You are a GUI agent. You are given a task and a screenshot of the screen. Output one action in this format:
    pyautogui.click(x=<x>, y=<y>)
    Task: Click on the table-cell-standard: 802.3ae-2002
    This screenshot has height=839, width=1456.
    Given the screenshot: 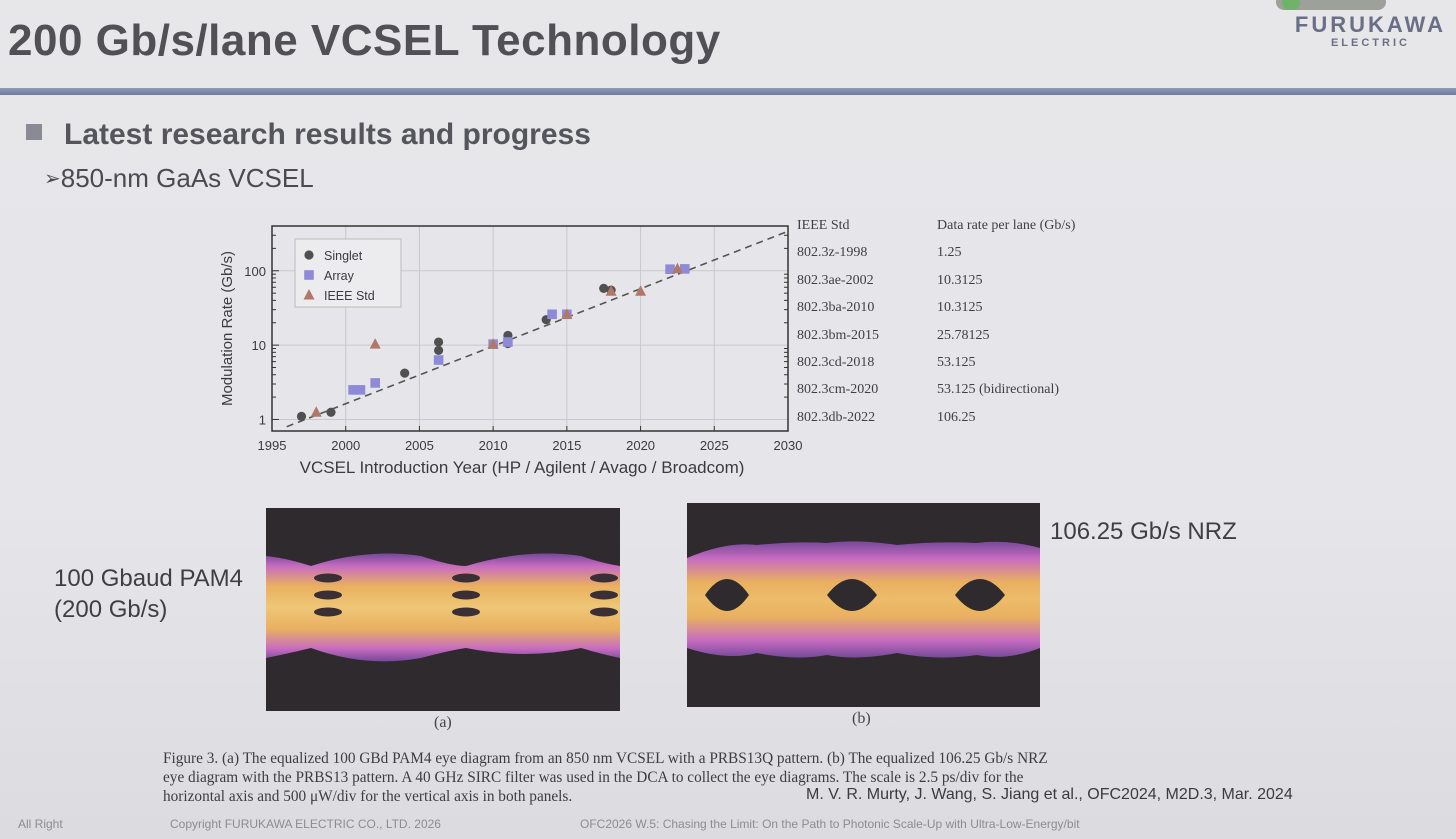 What is the action you would take?
    pyautogui.click(x=835, y=280)
    